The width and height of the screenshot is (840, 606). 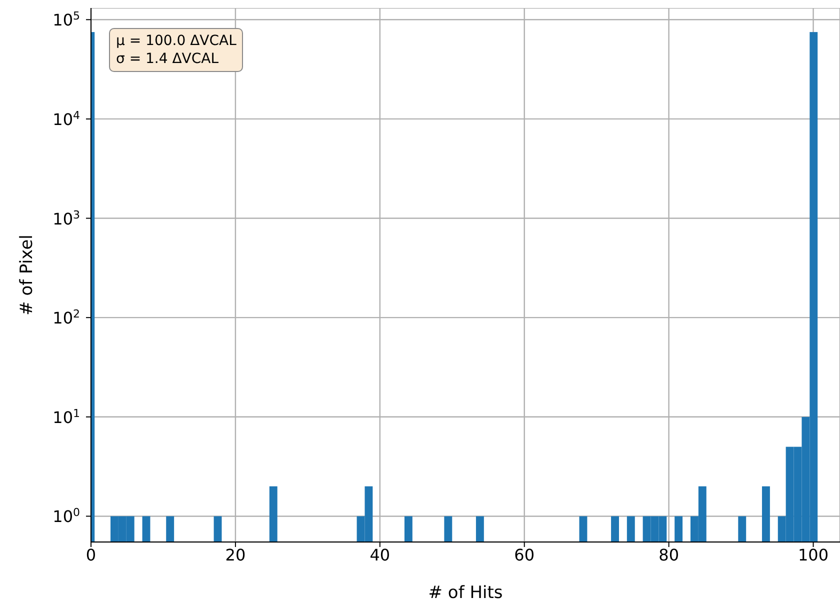 What do you see at coordinates (668, 554) in the screenshot?
I see `x-tick-label: 80` at bounding box center [668, 554].